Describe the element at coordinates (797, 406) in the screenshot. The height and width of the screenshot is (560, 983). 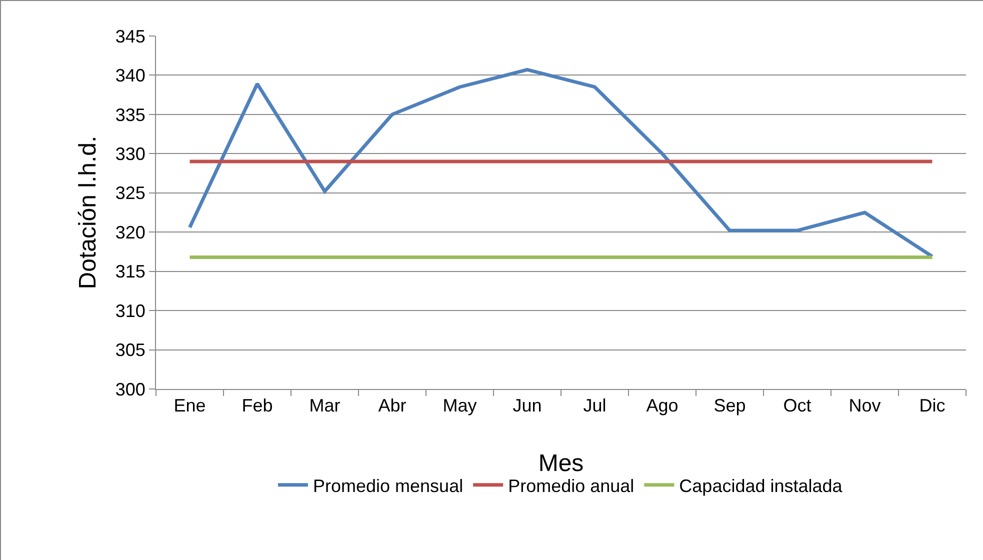
I see `x-tick-label: Oct` at that location.